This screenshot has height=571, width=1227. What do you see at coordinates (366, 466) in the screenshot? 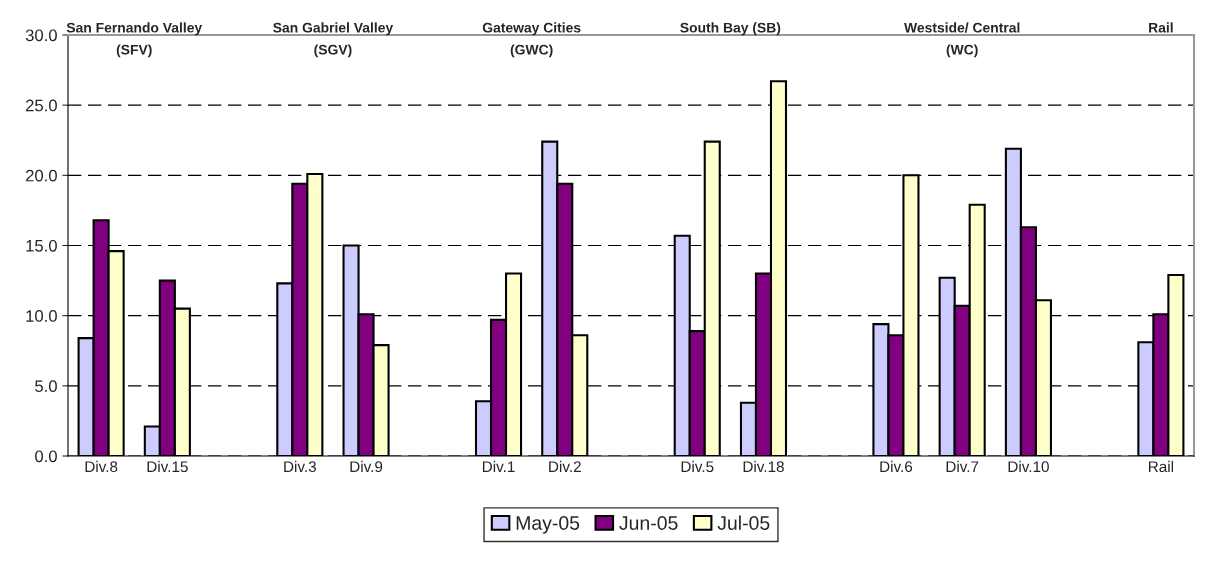
I see `x-tick-label: Div.9` at bounding box center [366, 466].